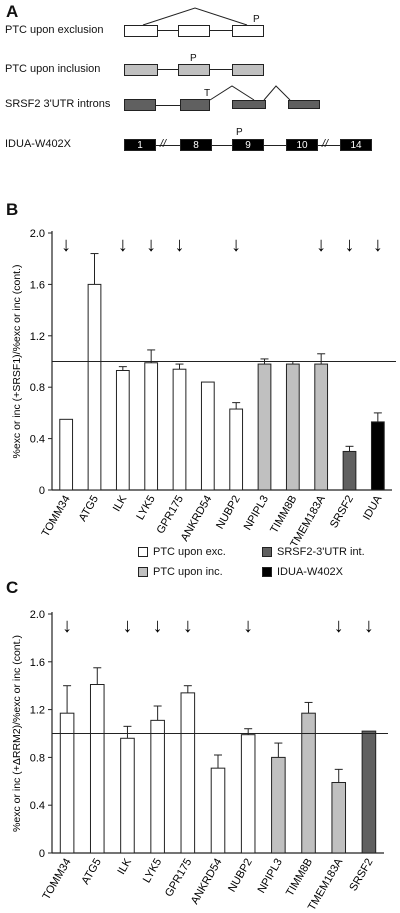 The image size is (400, 913). Describe the element at coordinates (250, 93) in the screenshot. I see `utr-intron-junctions` at that location.